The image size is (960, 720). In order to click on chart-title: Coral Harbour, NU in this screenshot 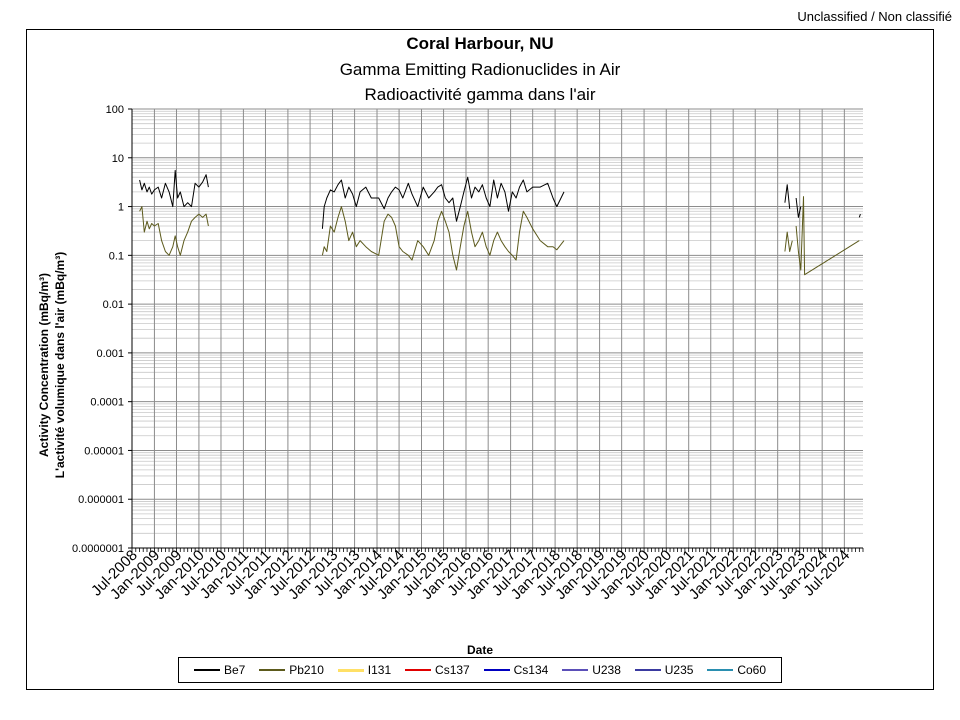, I will do `click(480, 43)`.